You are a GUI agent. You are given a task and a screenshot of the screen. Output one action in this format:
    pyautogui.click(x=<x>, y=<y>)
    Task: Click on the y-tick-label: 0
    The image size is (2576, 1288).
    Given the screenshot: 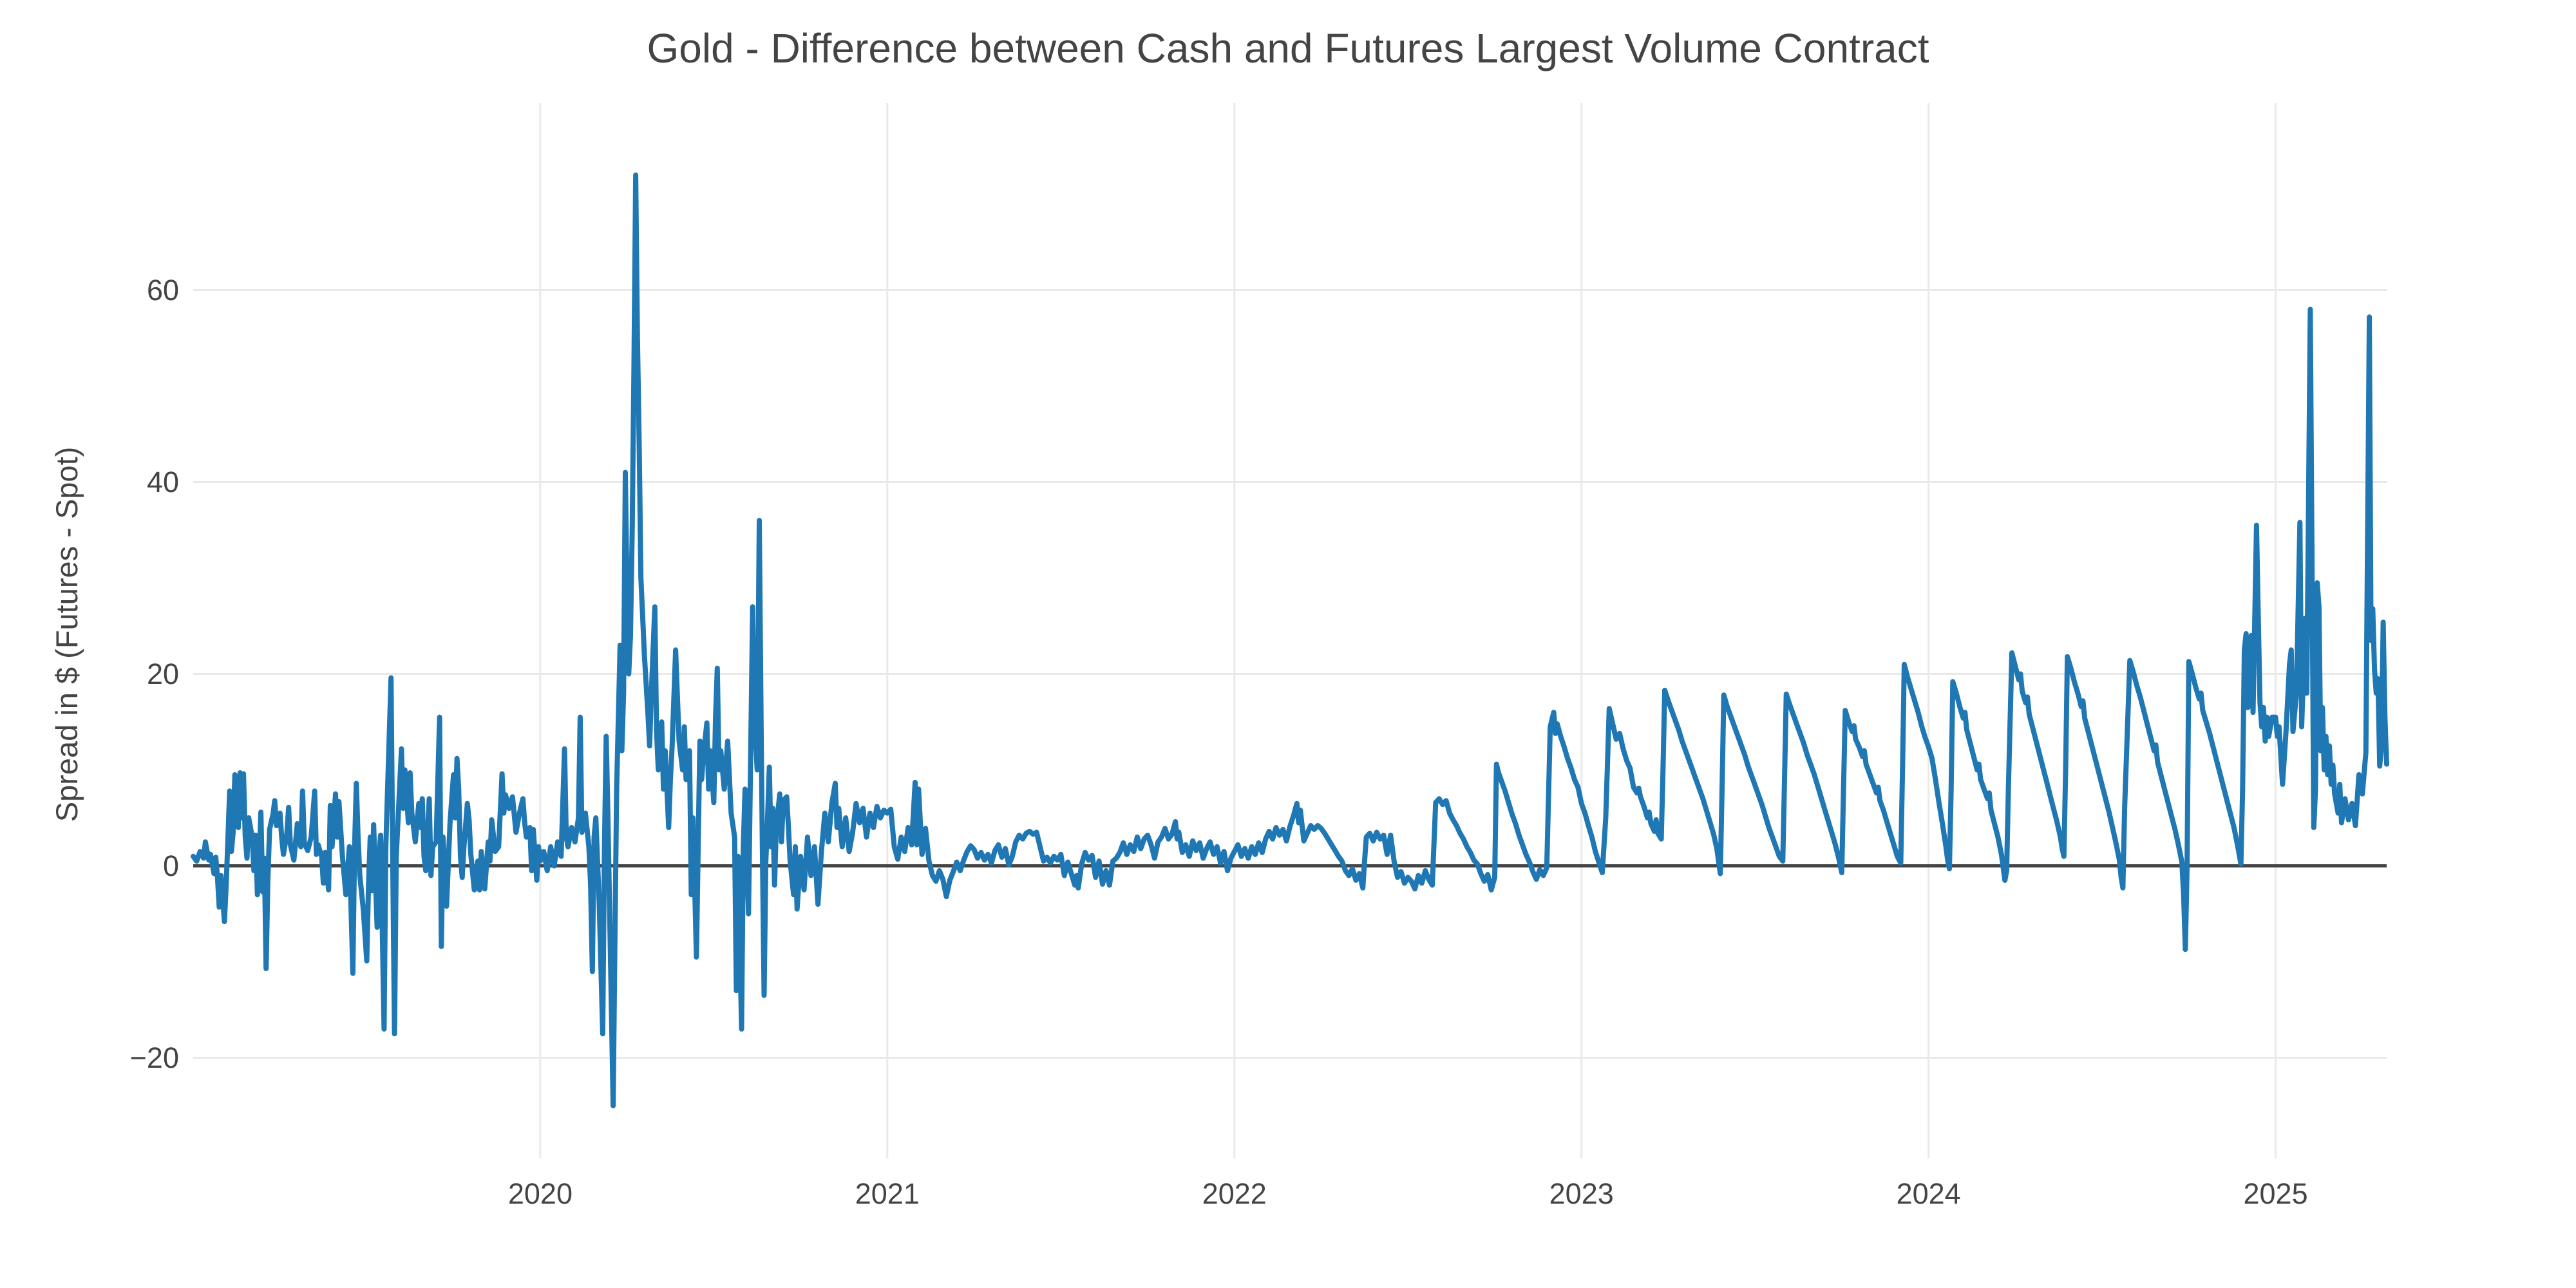 What is the action you would take?
    pyautogui.click(x=171, y=866)
    